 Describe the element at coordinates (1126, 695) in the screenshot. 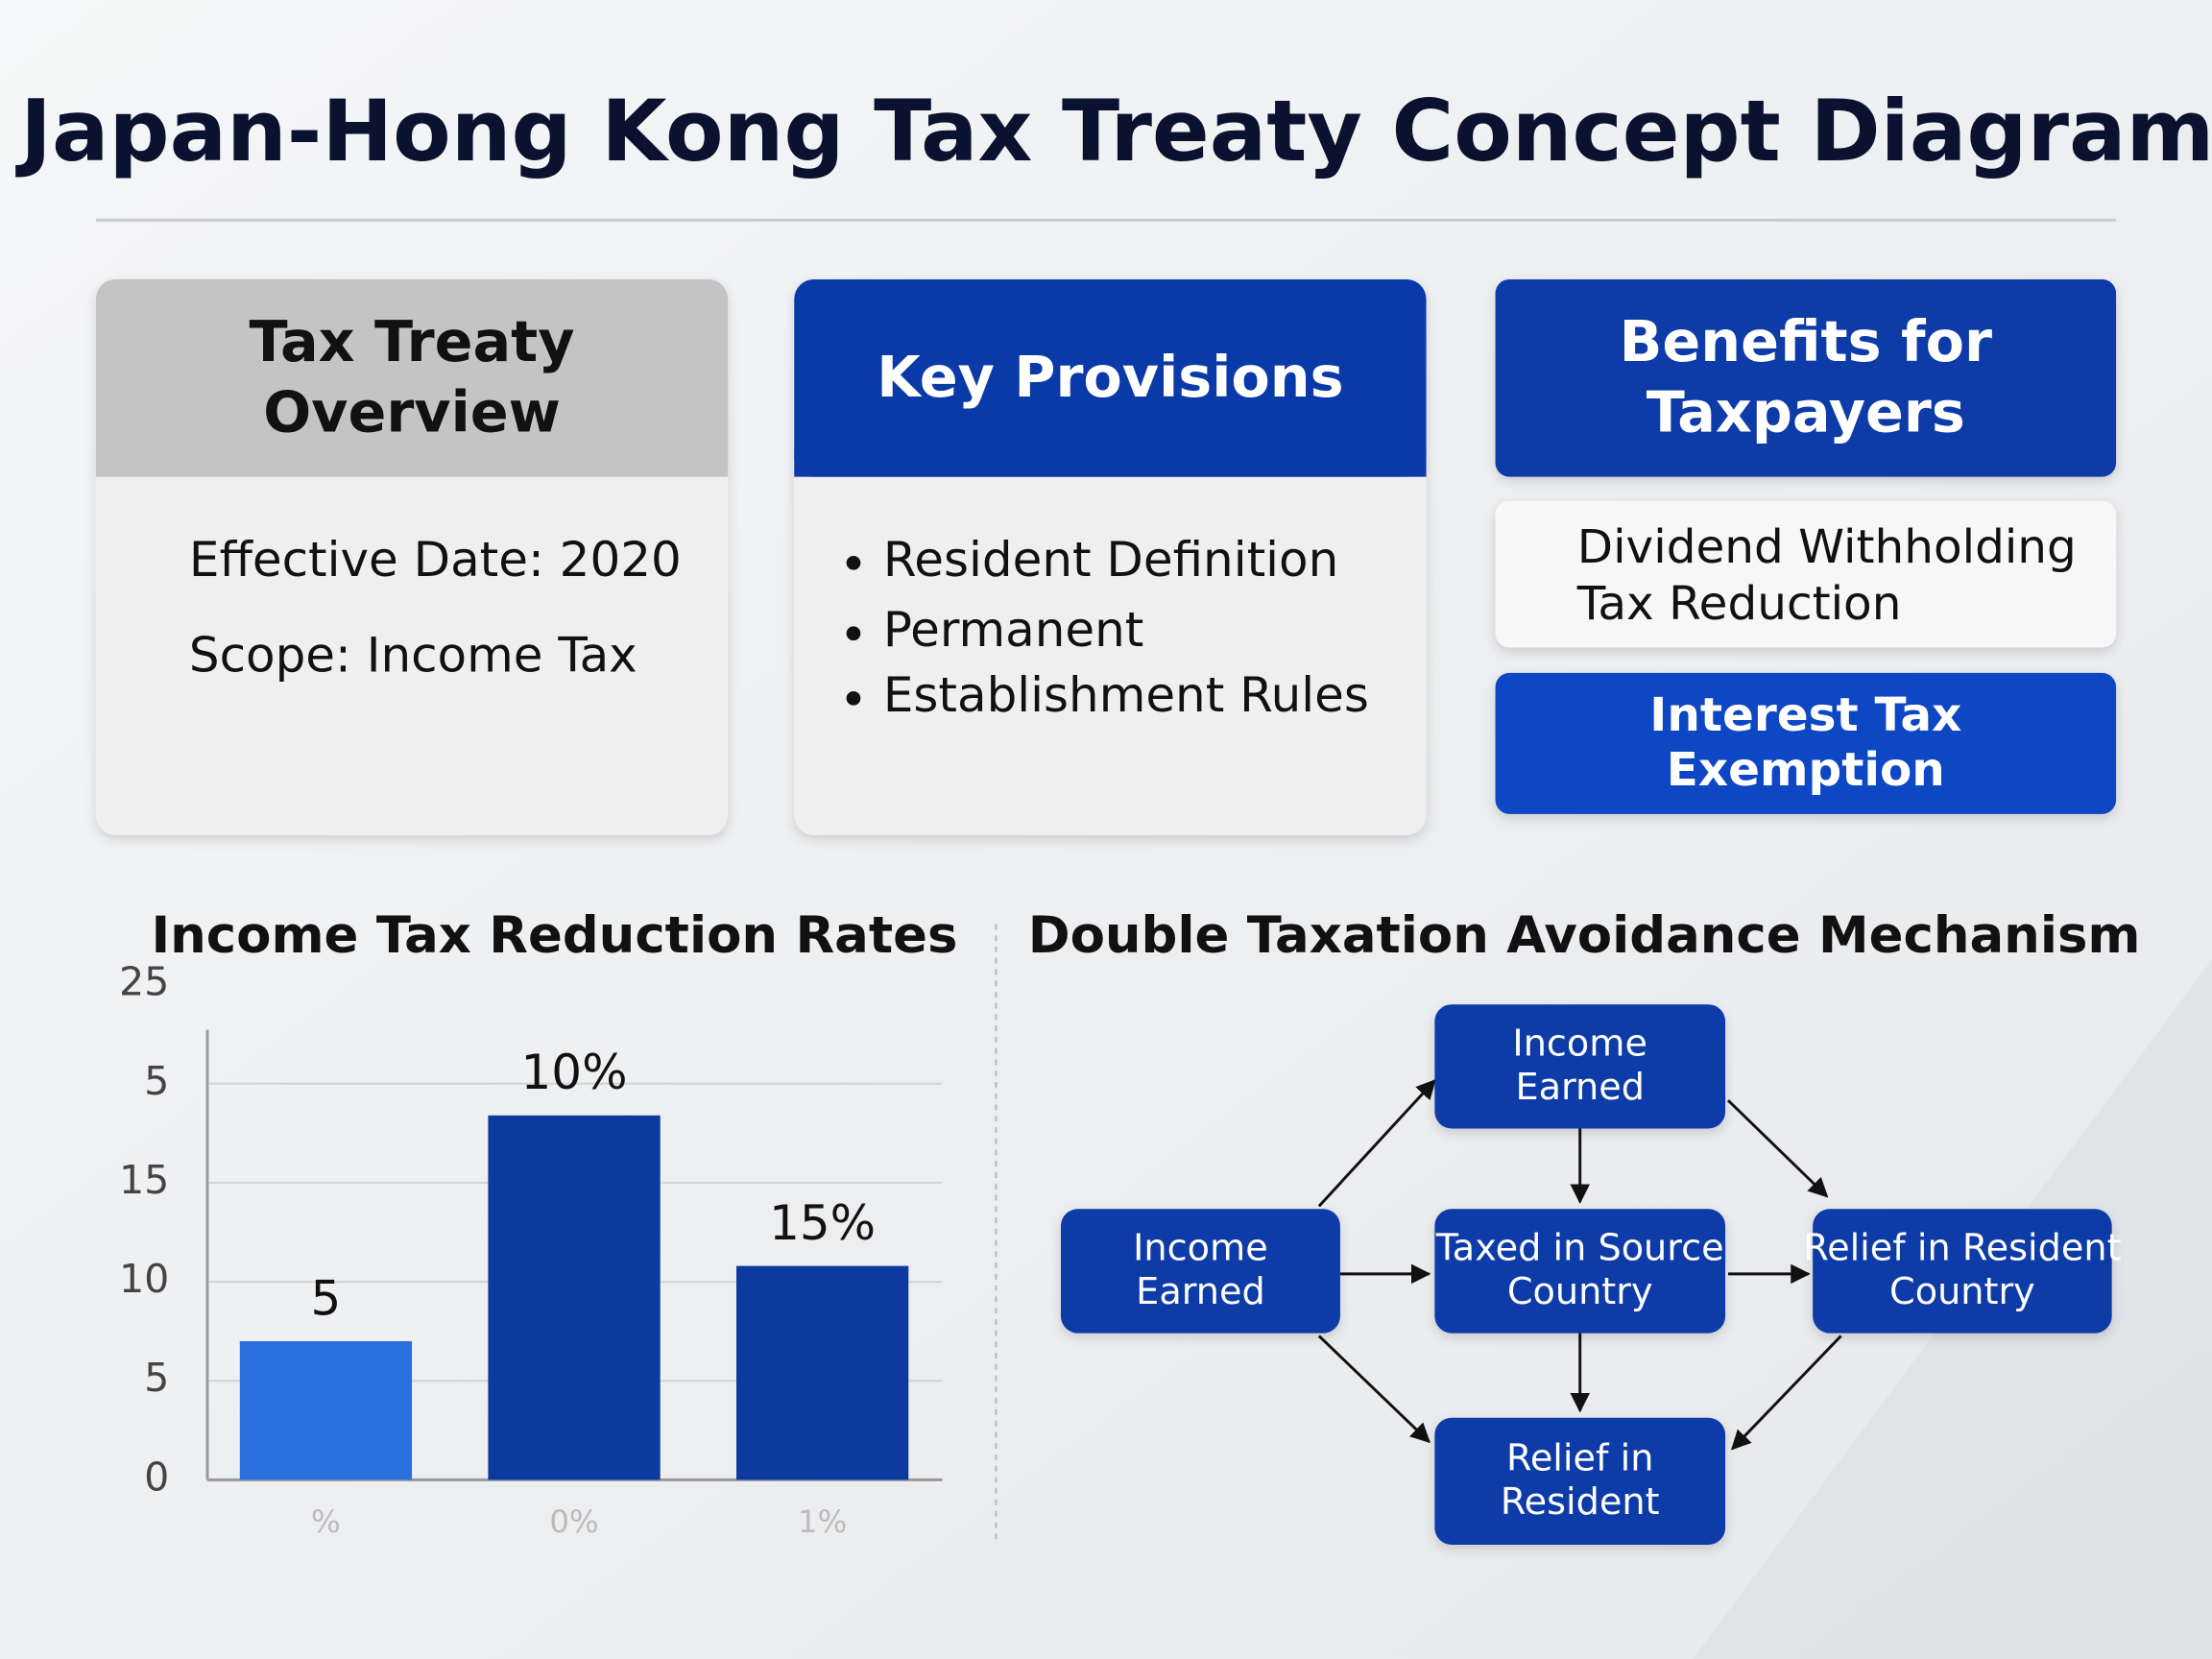

I see `provision-item: Establishment Rules` at that location.